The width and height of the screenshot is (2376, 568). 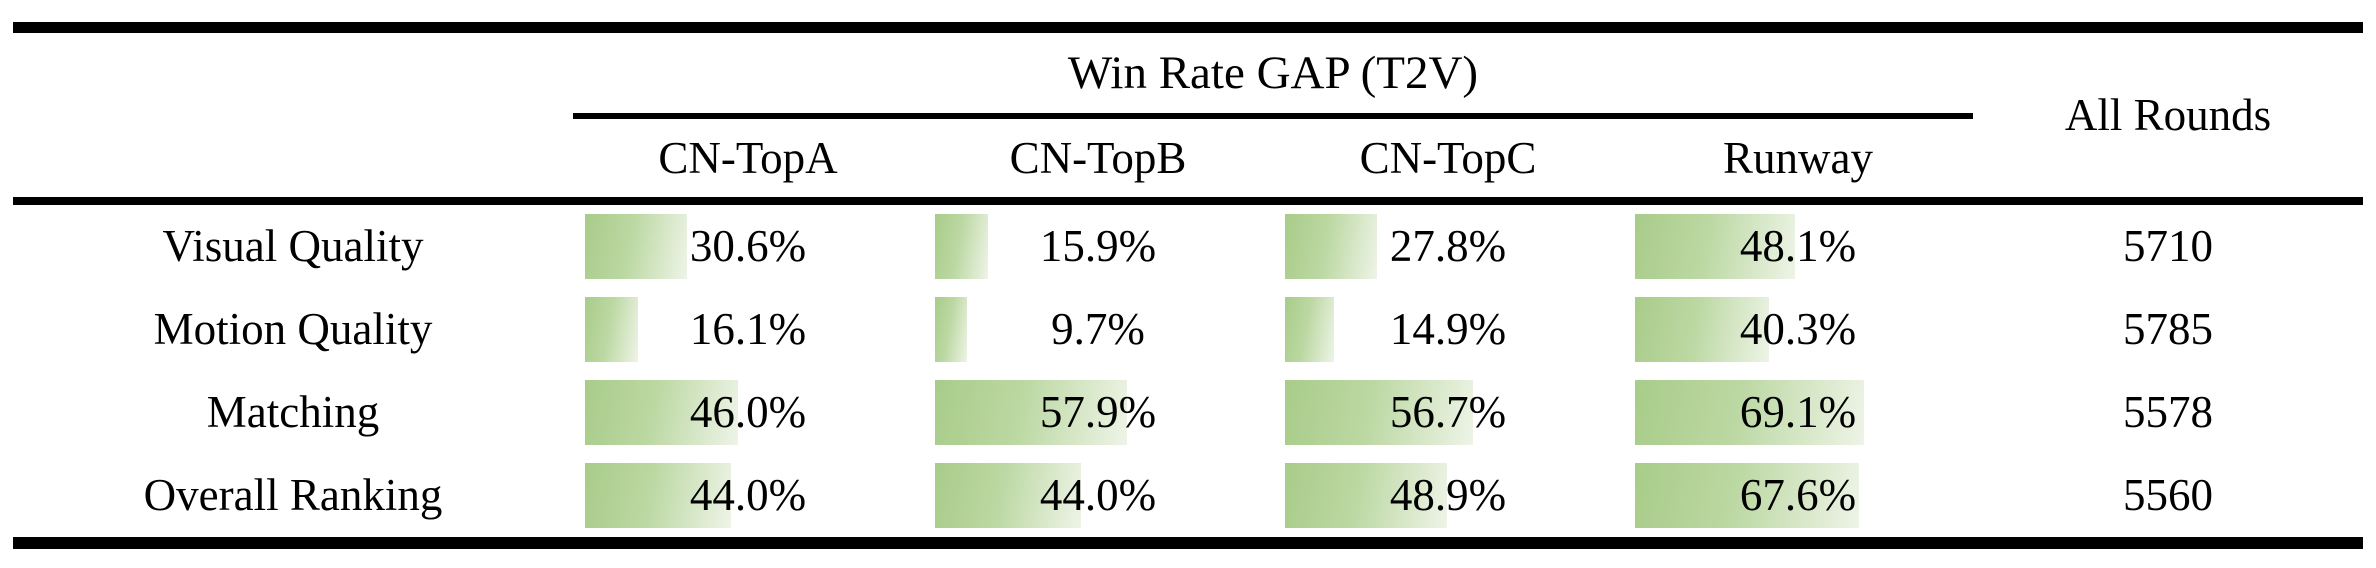 I want to click on winrate-cell: 14.9%, so click(x=1448, y=329).